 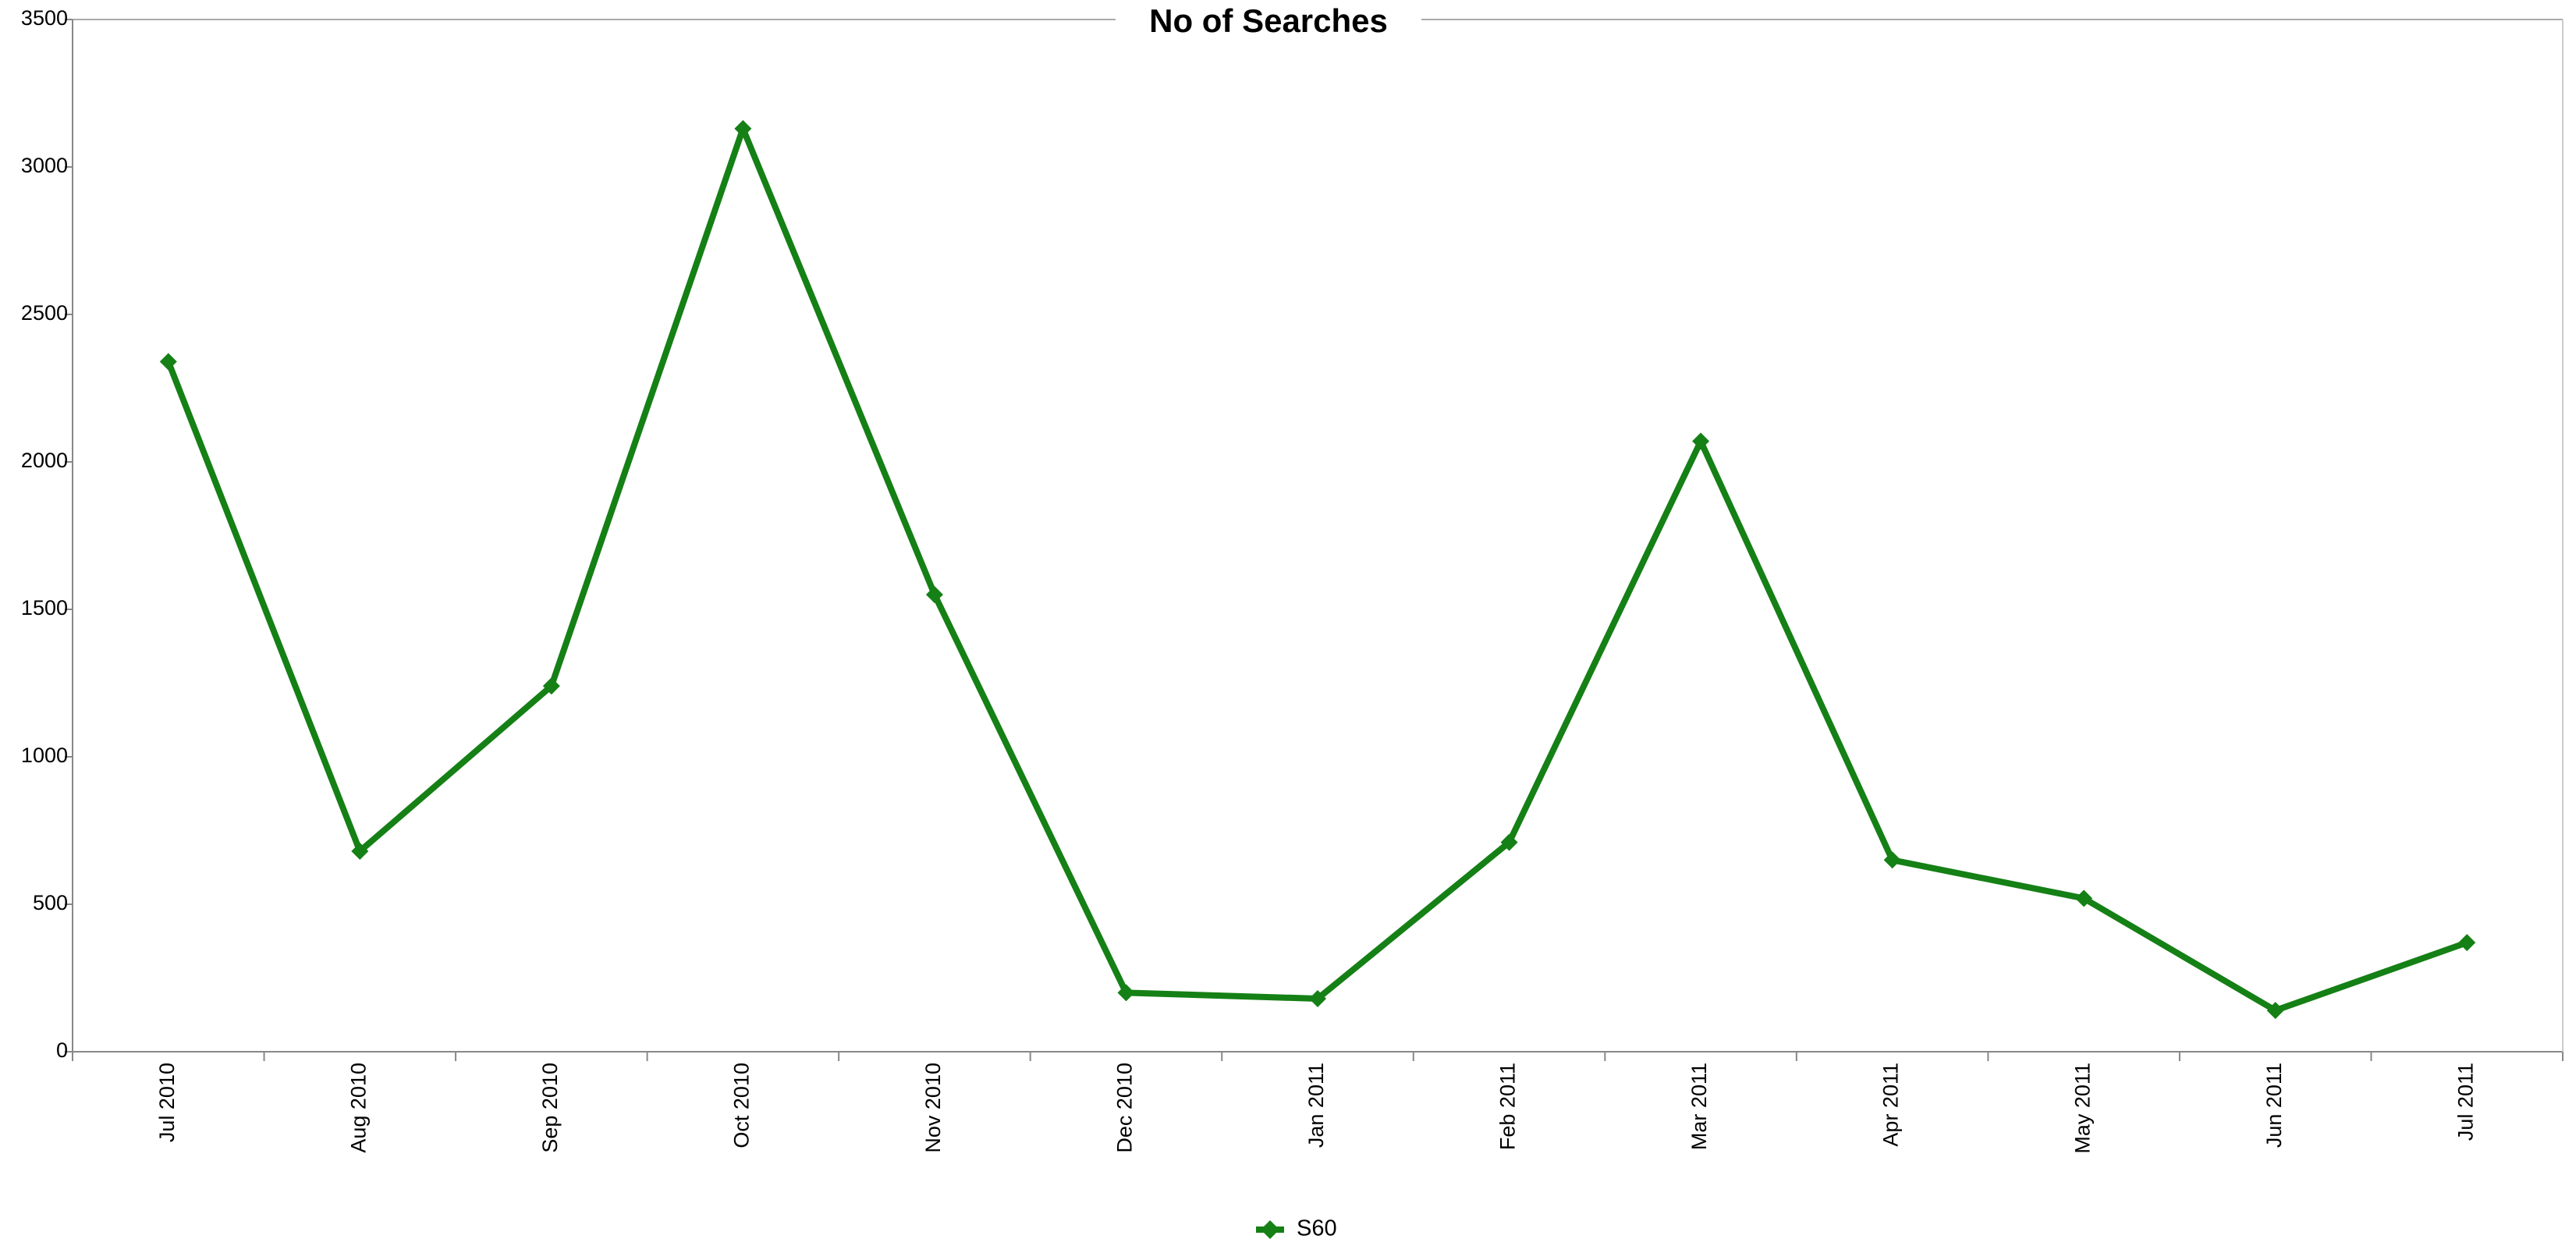 I want to click on legend-marker, so click(x=1270, y=1230).